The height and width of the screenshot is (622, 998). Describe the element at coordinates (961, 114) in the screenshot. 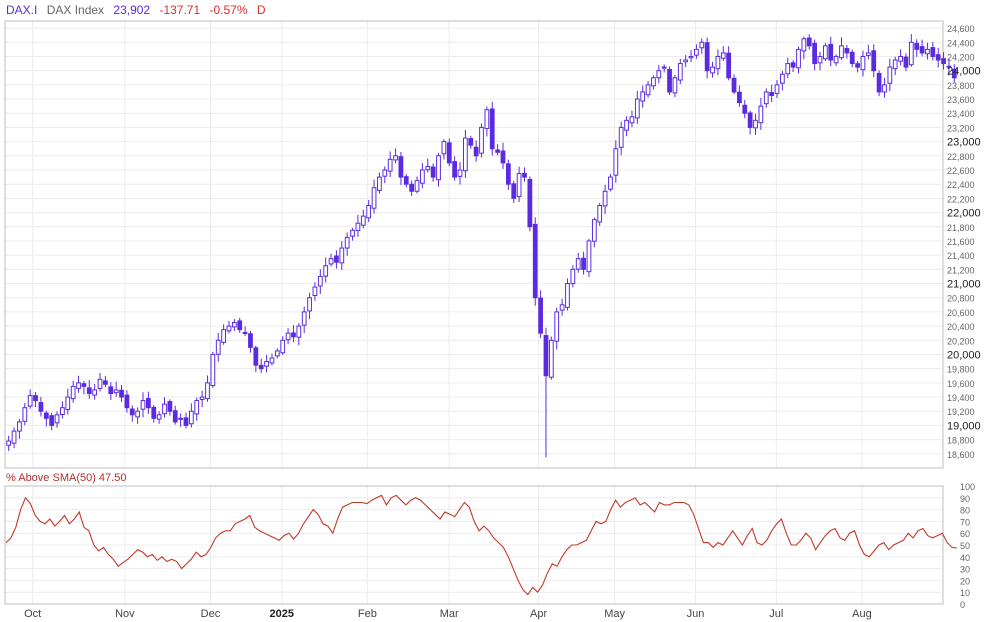

I see `price-tick-label: 23,400` at that location.